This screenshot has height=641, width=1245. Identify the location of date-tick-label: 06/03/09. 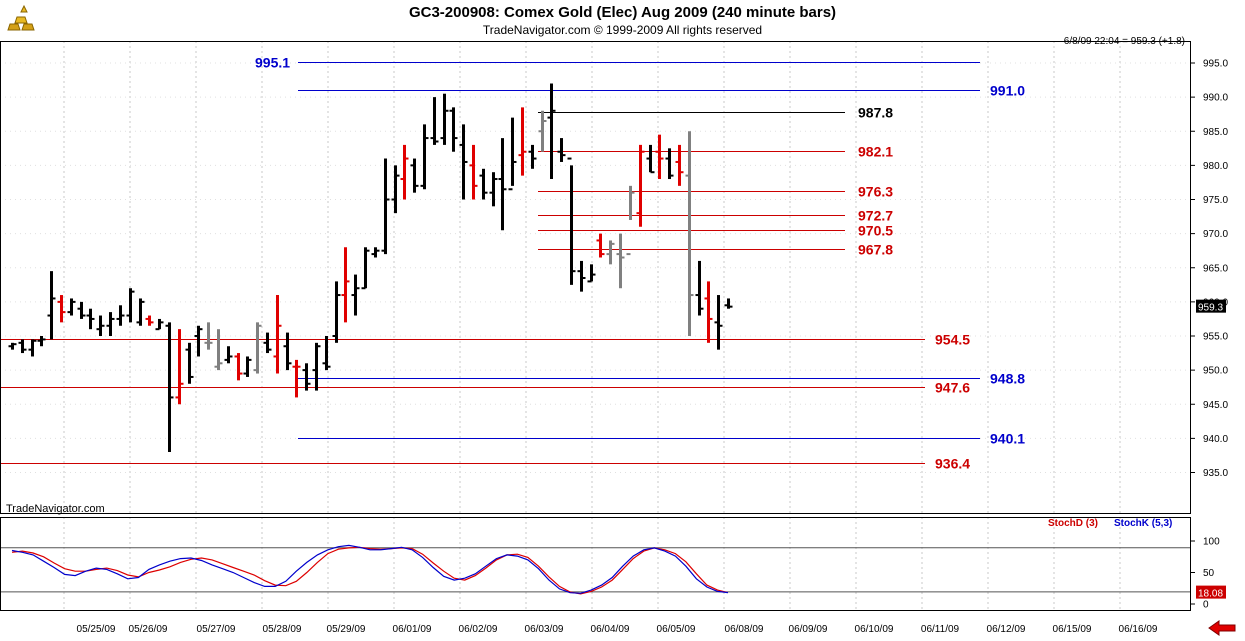
(544, 629).